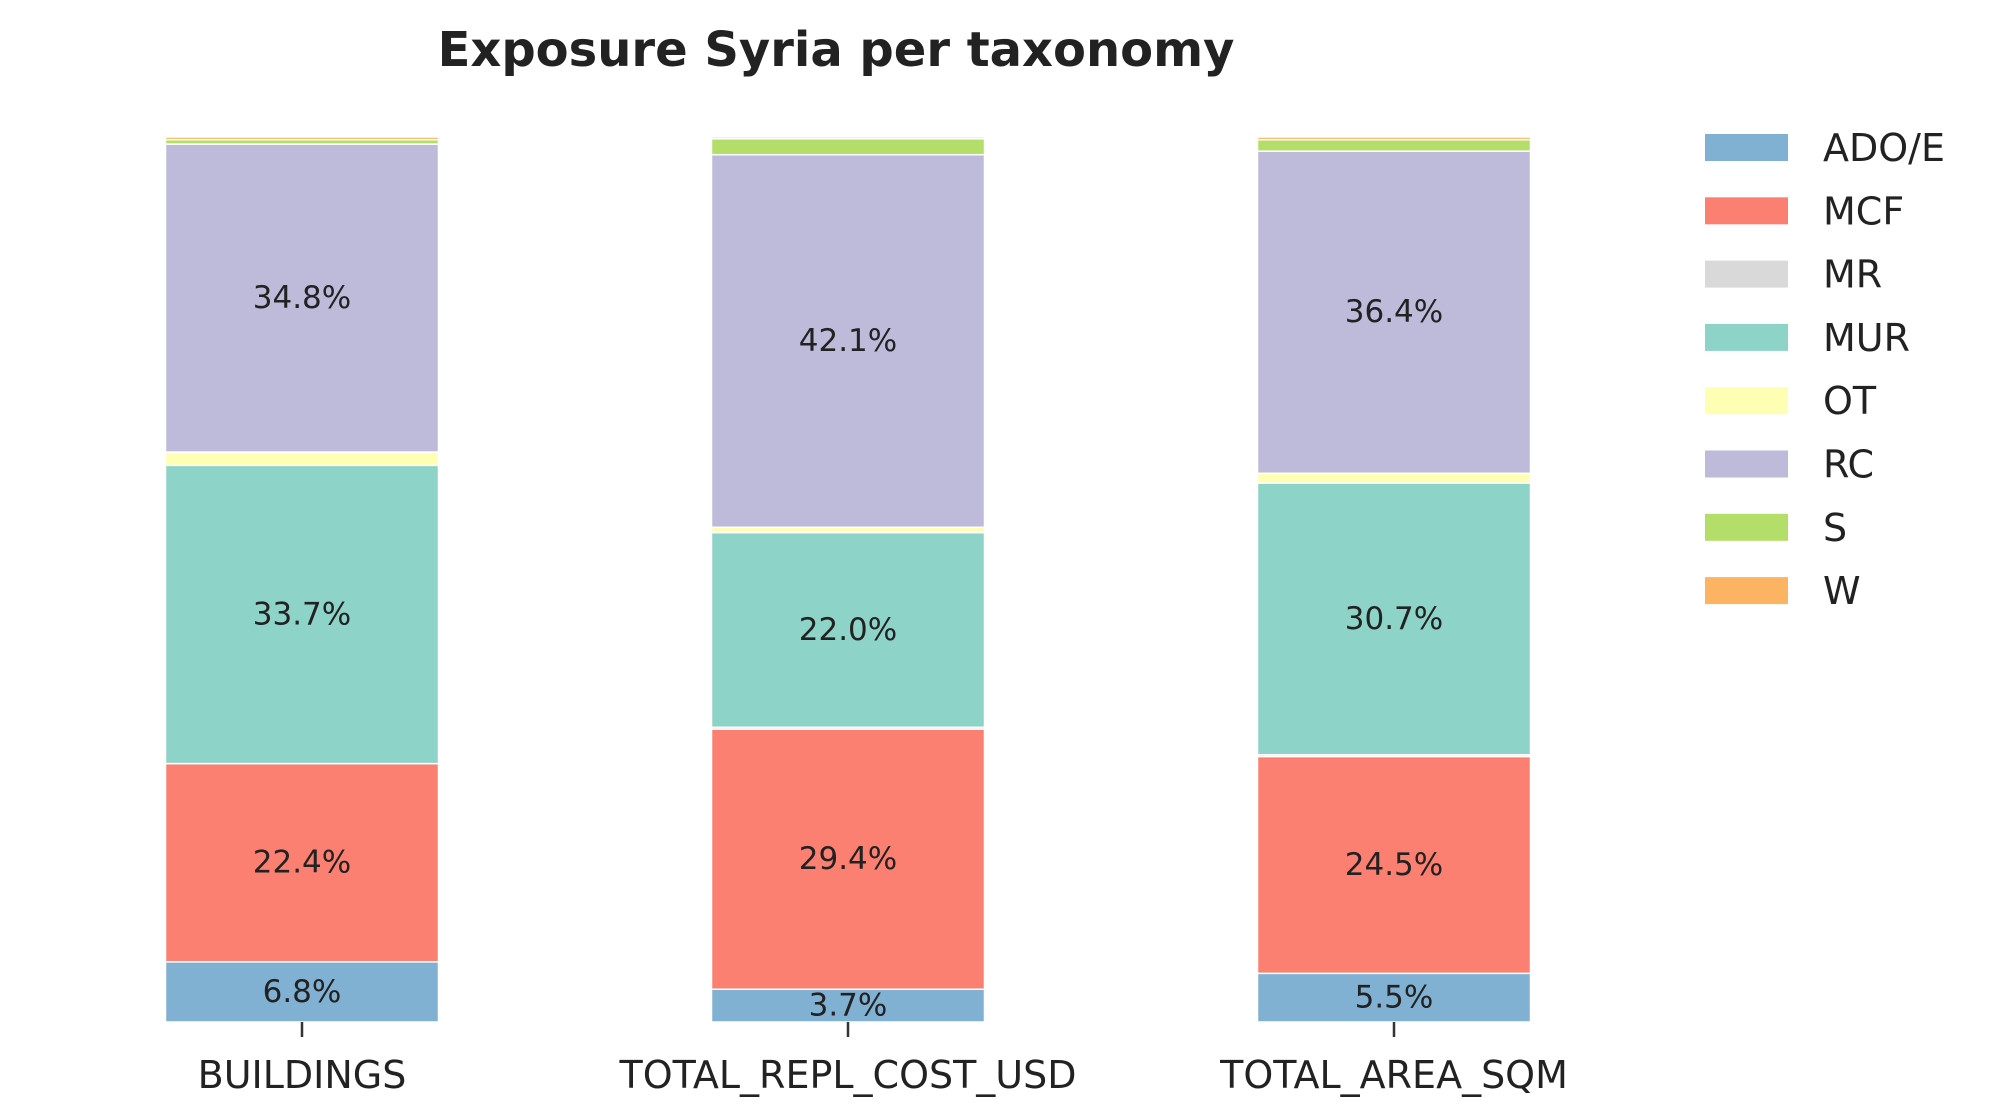 Image resolution: width=1992 pixels, height=1118 pixels. I want to click on bar-segment-total-area-sqm-mcf, so click(1394, 865).